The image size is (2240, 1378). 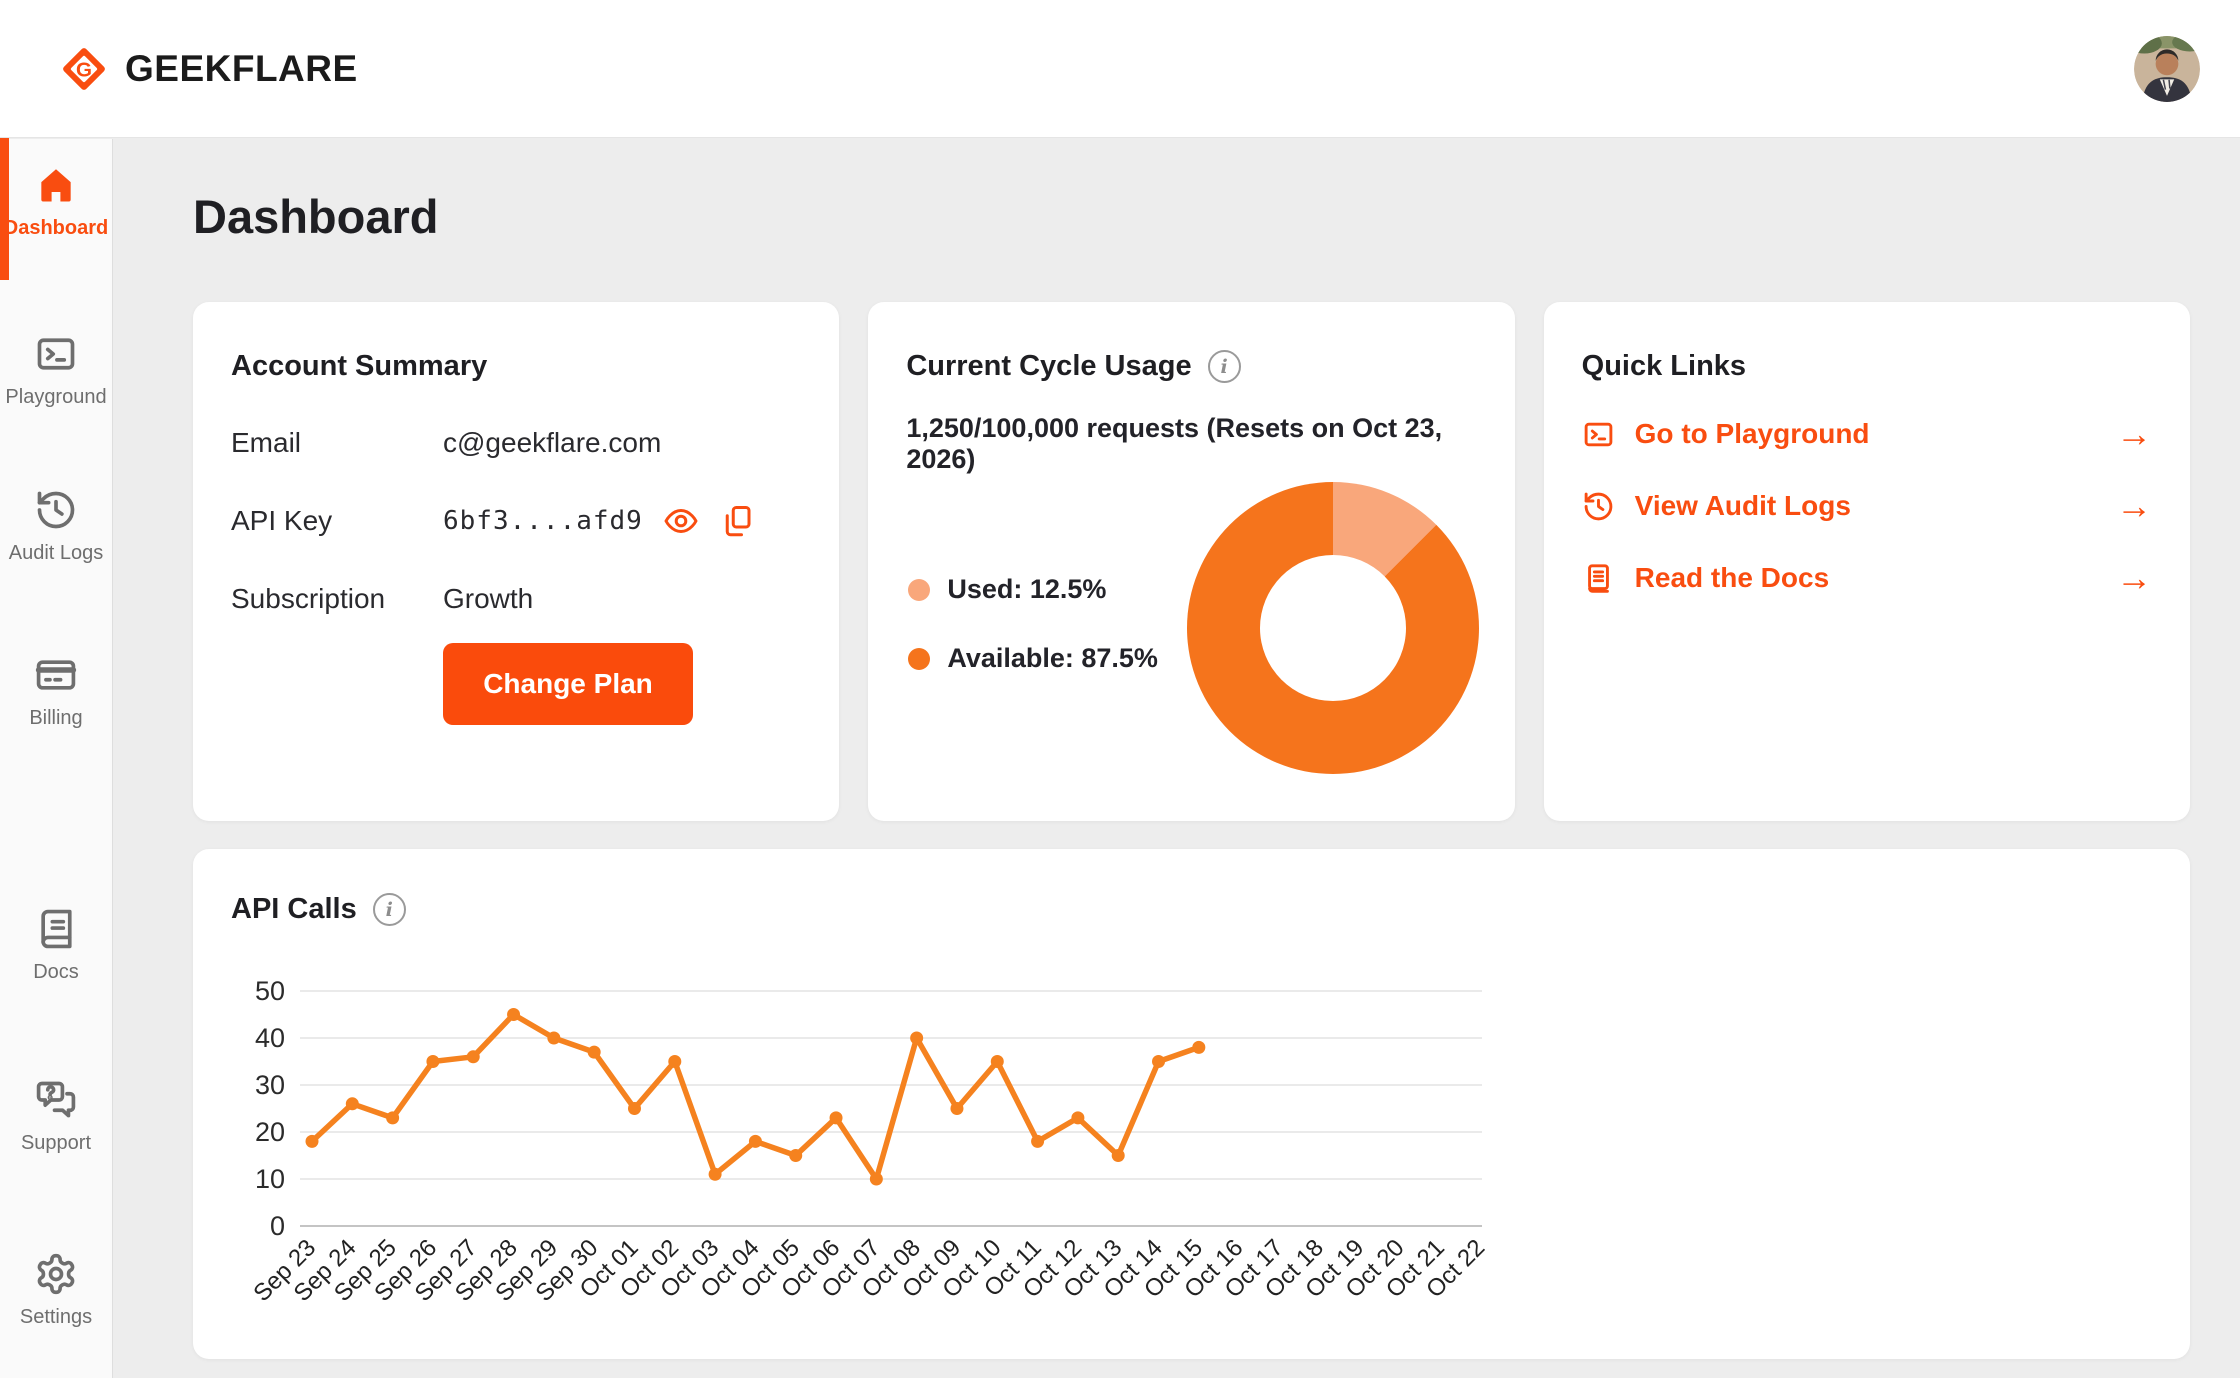 I want to click on quick-links-card: Quick Links Go to Playground →, so click(x=1866, y=561).